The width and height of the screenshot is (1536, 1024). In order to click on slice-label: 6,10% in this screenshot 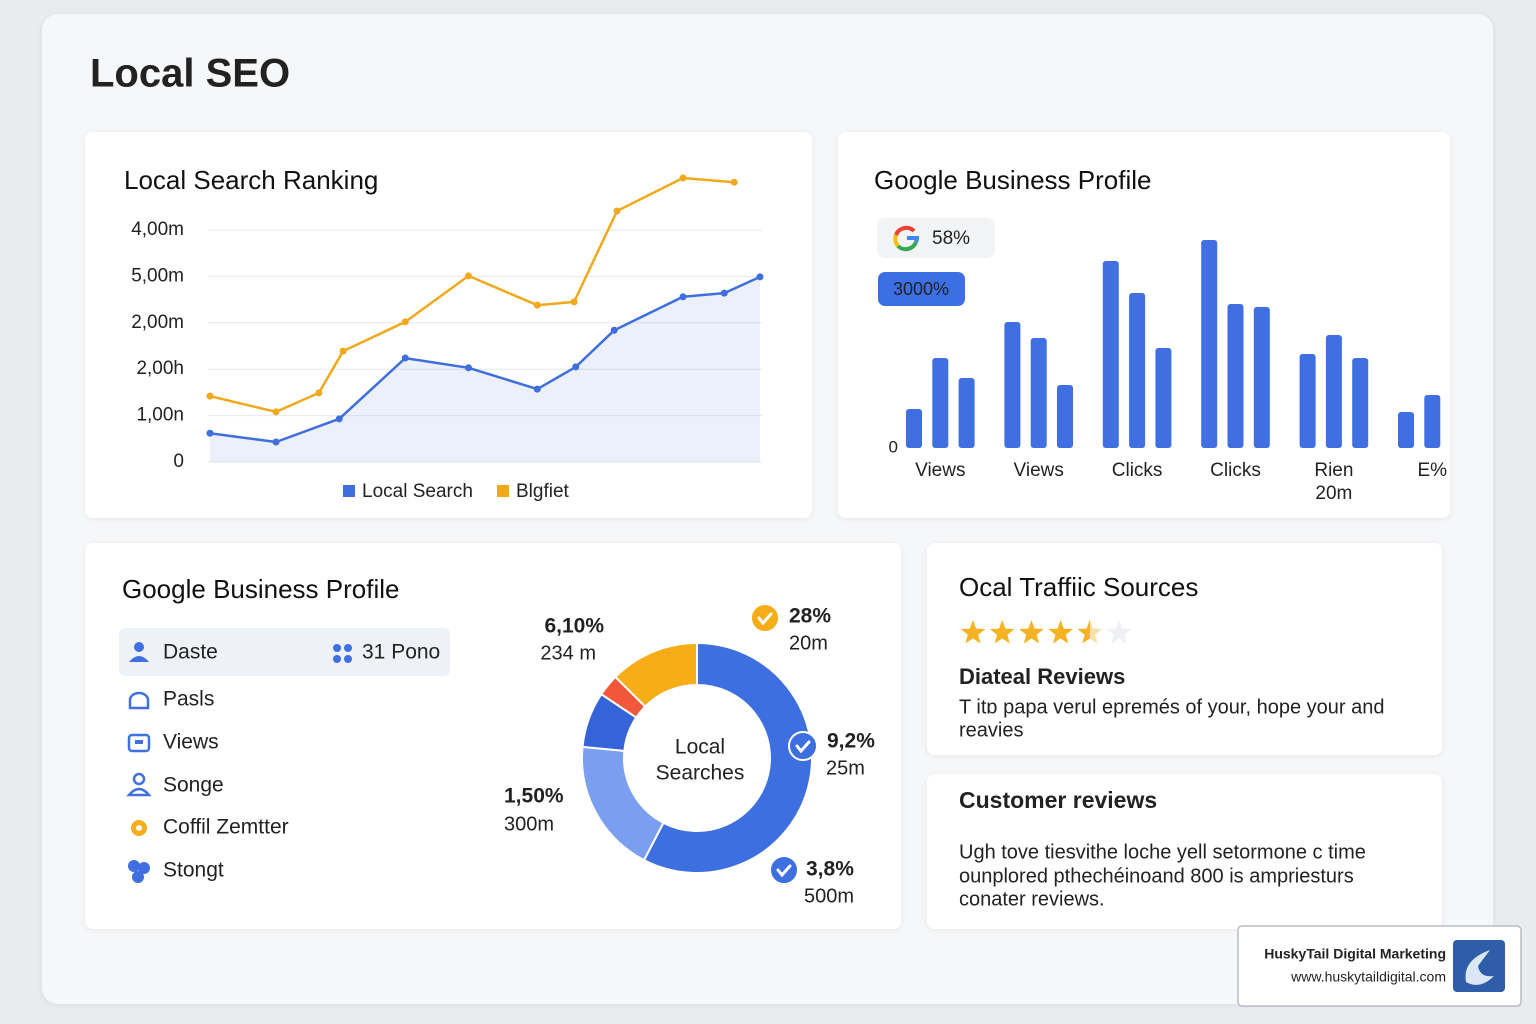, I will do `click(574, 626)`.